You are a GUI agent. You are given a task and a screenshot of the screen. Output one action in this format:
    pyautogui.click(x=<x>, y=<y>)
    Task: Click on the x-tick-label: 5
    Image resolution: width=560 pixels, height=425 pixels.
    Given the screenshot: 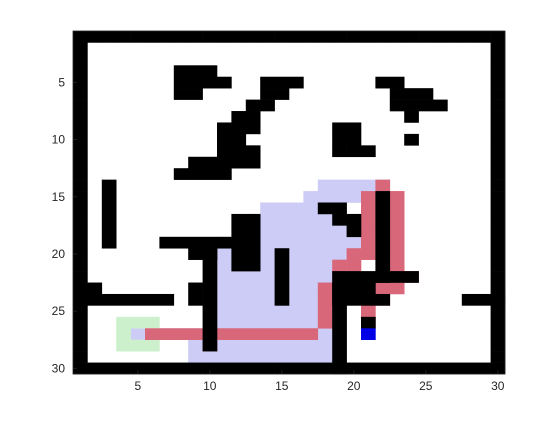 What is the action you would take?
    pyautogui.click(x=137, y=386)
    